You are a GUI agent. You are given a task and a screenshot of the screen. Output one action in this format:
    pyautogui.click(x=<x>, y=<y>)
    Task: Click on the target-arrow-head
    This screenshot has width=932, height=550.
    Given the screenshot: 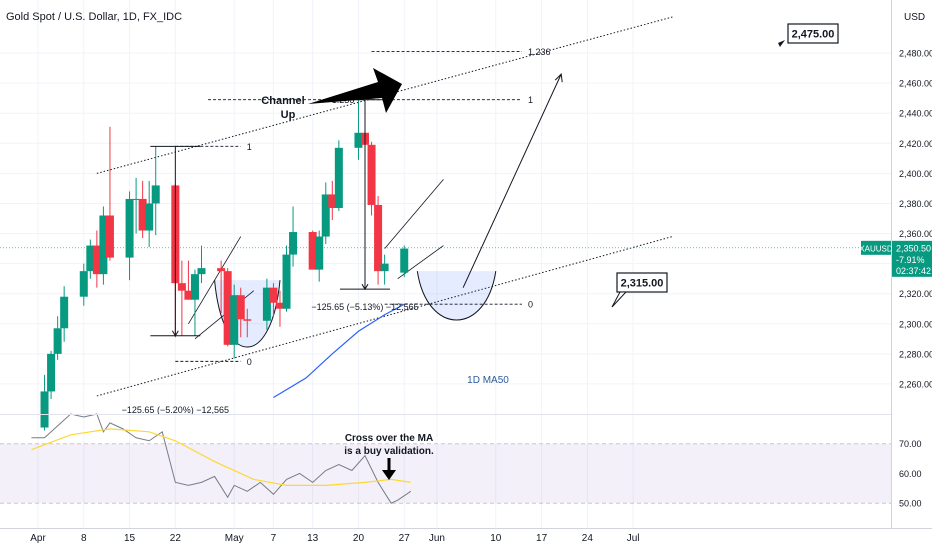 What is the action you would take?
    pyautogui.click(x=558, y=78)
    